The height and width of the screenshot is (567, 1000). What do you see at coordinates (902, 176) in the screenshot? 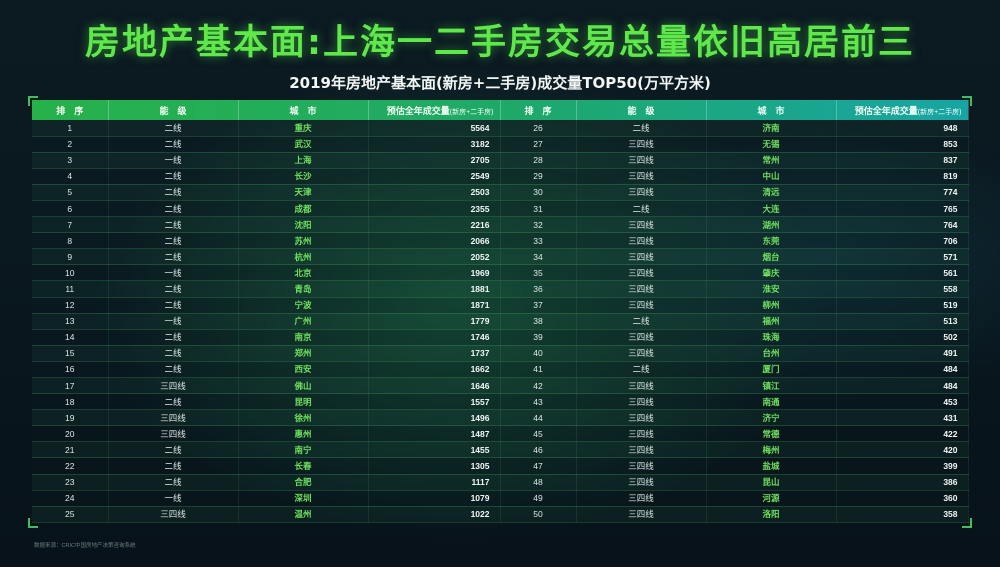
I see `volume-cell: 819` at bounding box center [902, 176].